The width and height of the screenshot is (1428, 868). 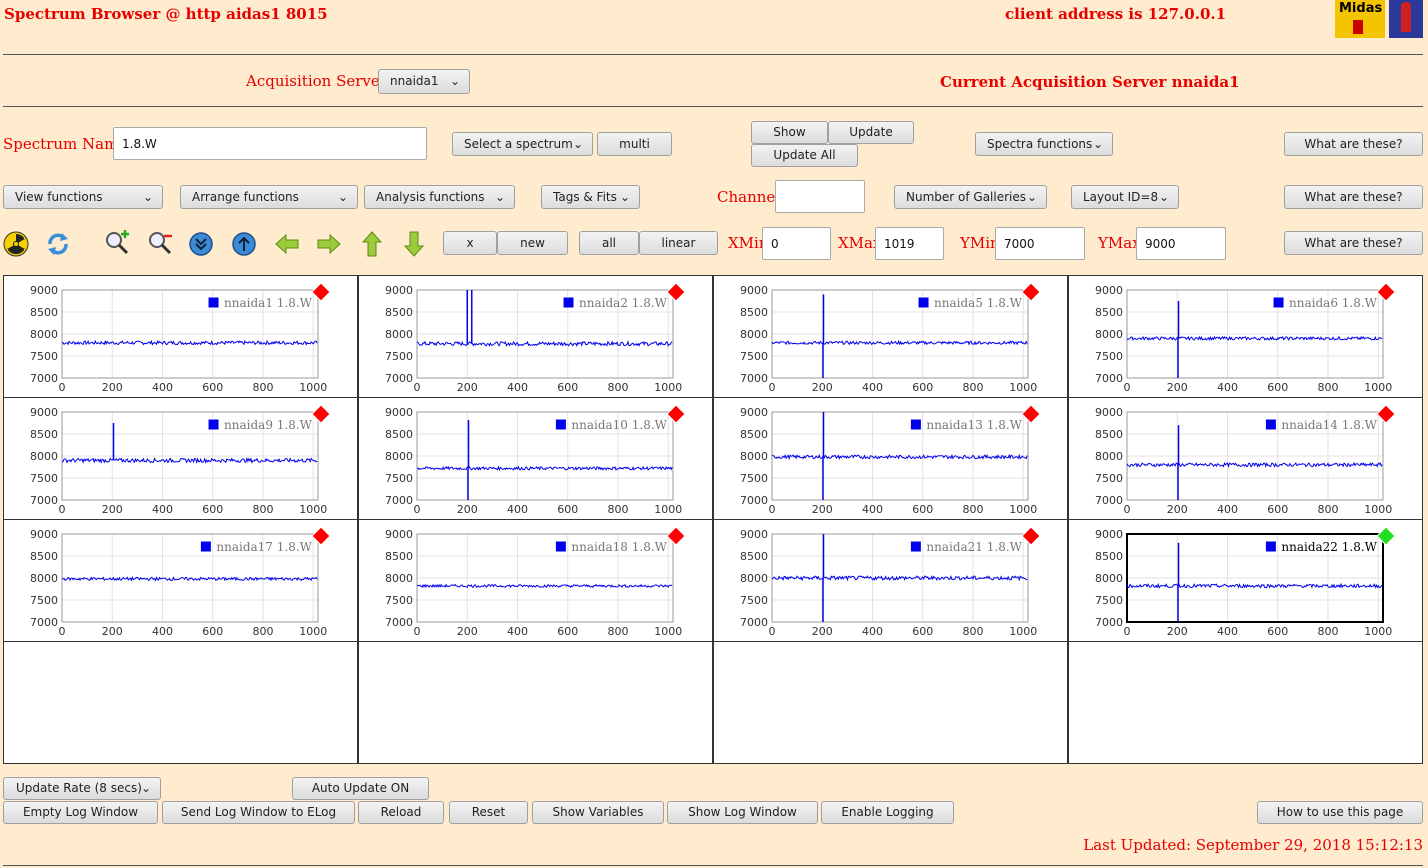 I want to click on update-button: Update, so click(x=871, y=132).